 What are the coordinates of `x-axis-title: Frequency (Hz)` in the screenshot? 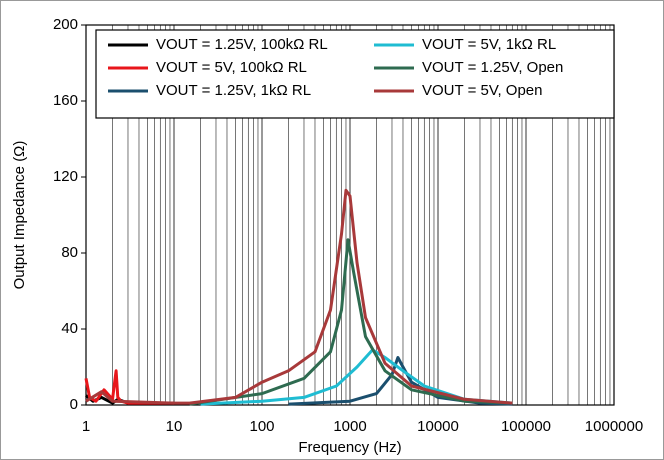 It's located at (349, 447).